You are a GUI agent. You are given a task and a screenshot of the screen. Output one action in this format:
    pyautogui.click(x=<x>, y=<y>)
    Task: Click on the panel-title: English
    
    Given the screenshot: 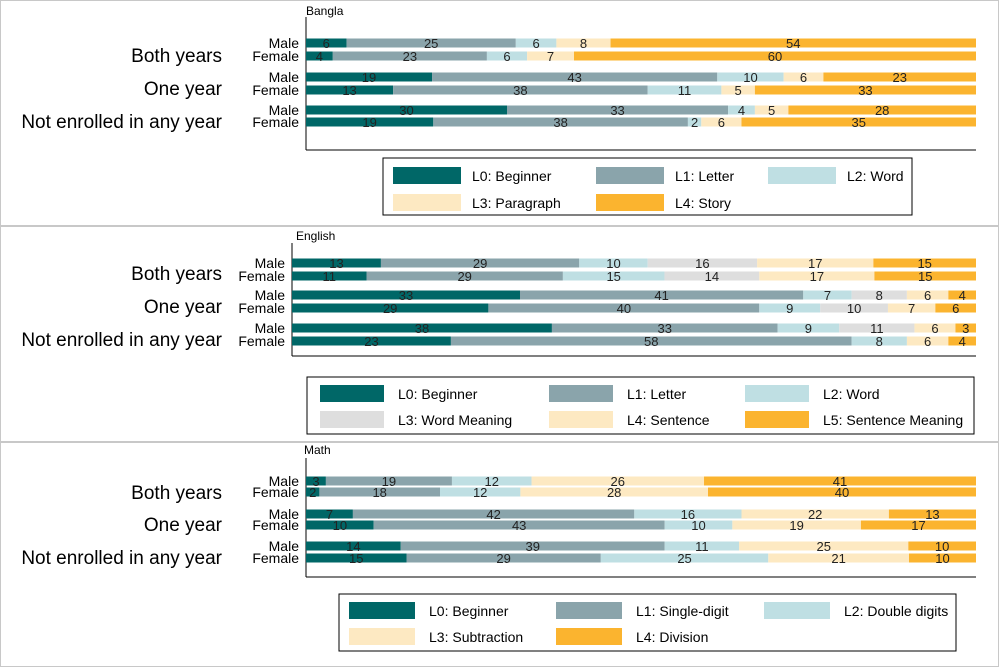 What is the action you would take?
    pyautogui.click(x=315, y=236)
    